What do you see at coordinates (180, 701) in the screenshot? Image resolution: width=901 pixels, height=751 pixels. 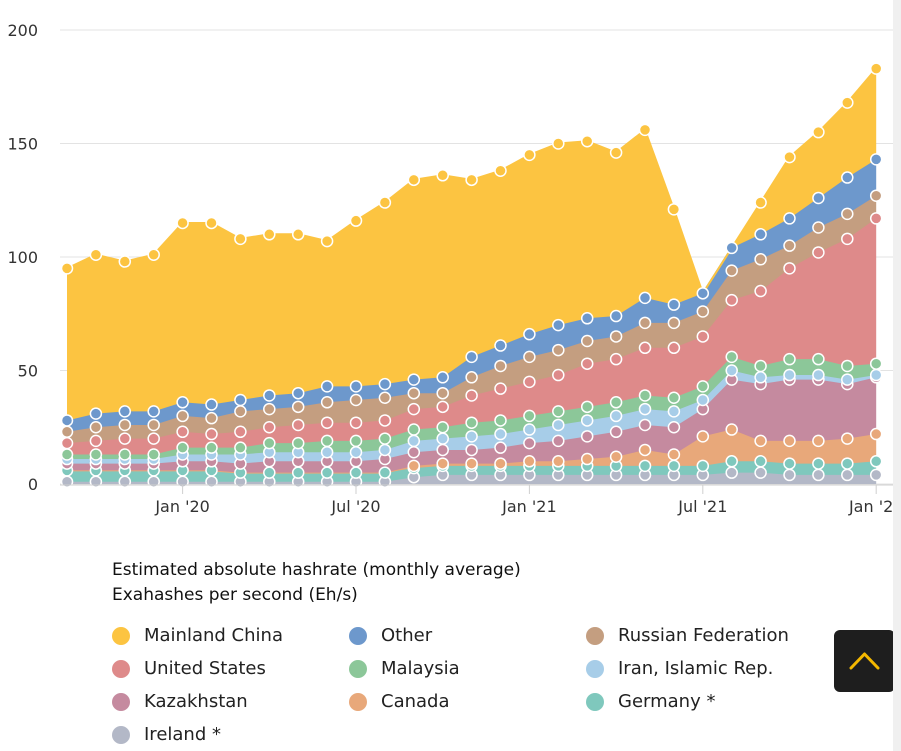 I see `legend-item-kazakhstan: Kazakhstan` at bounding box center [180, 701].